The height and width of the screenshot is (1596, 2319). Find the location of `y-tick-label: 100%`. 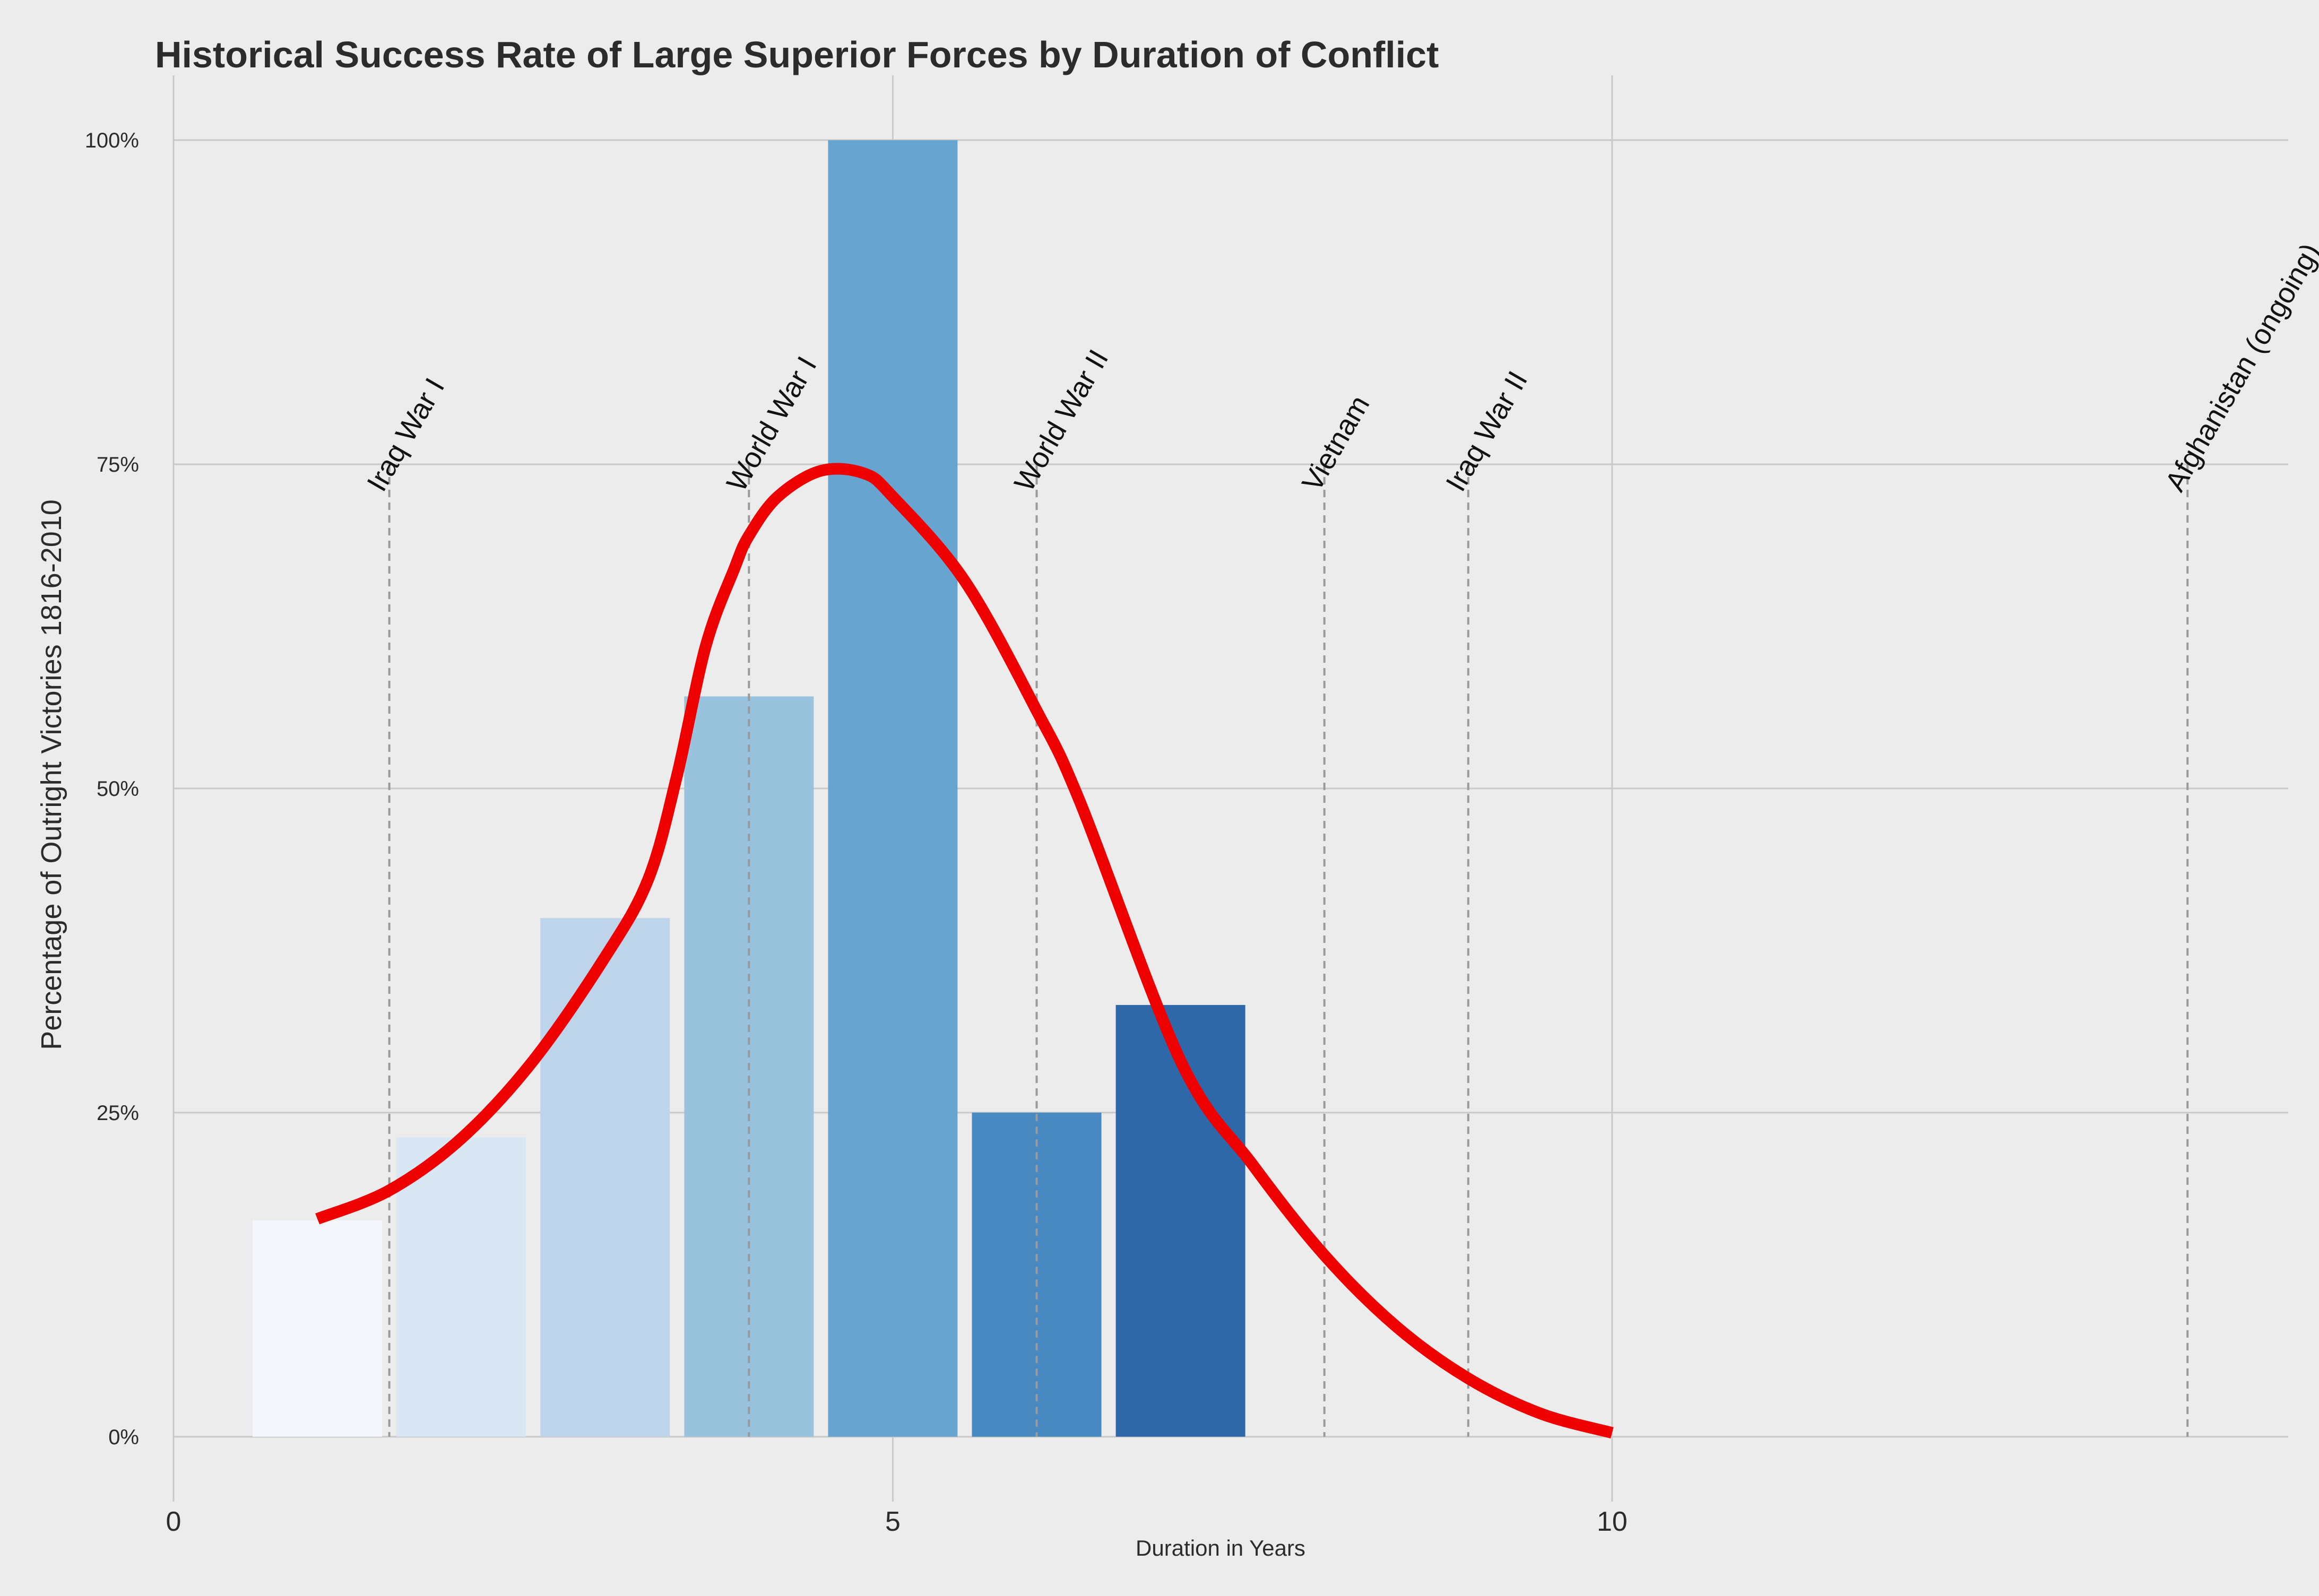

y-tick-label: 100% is located at coordinates (112, 140).